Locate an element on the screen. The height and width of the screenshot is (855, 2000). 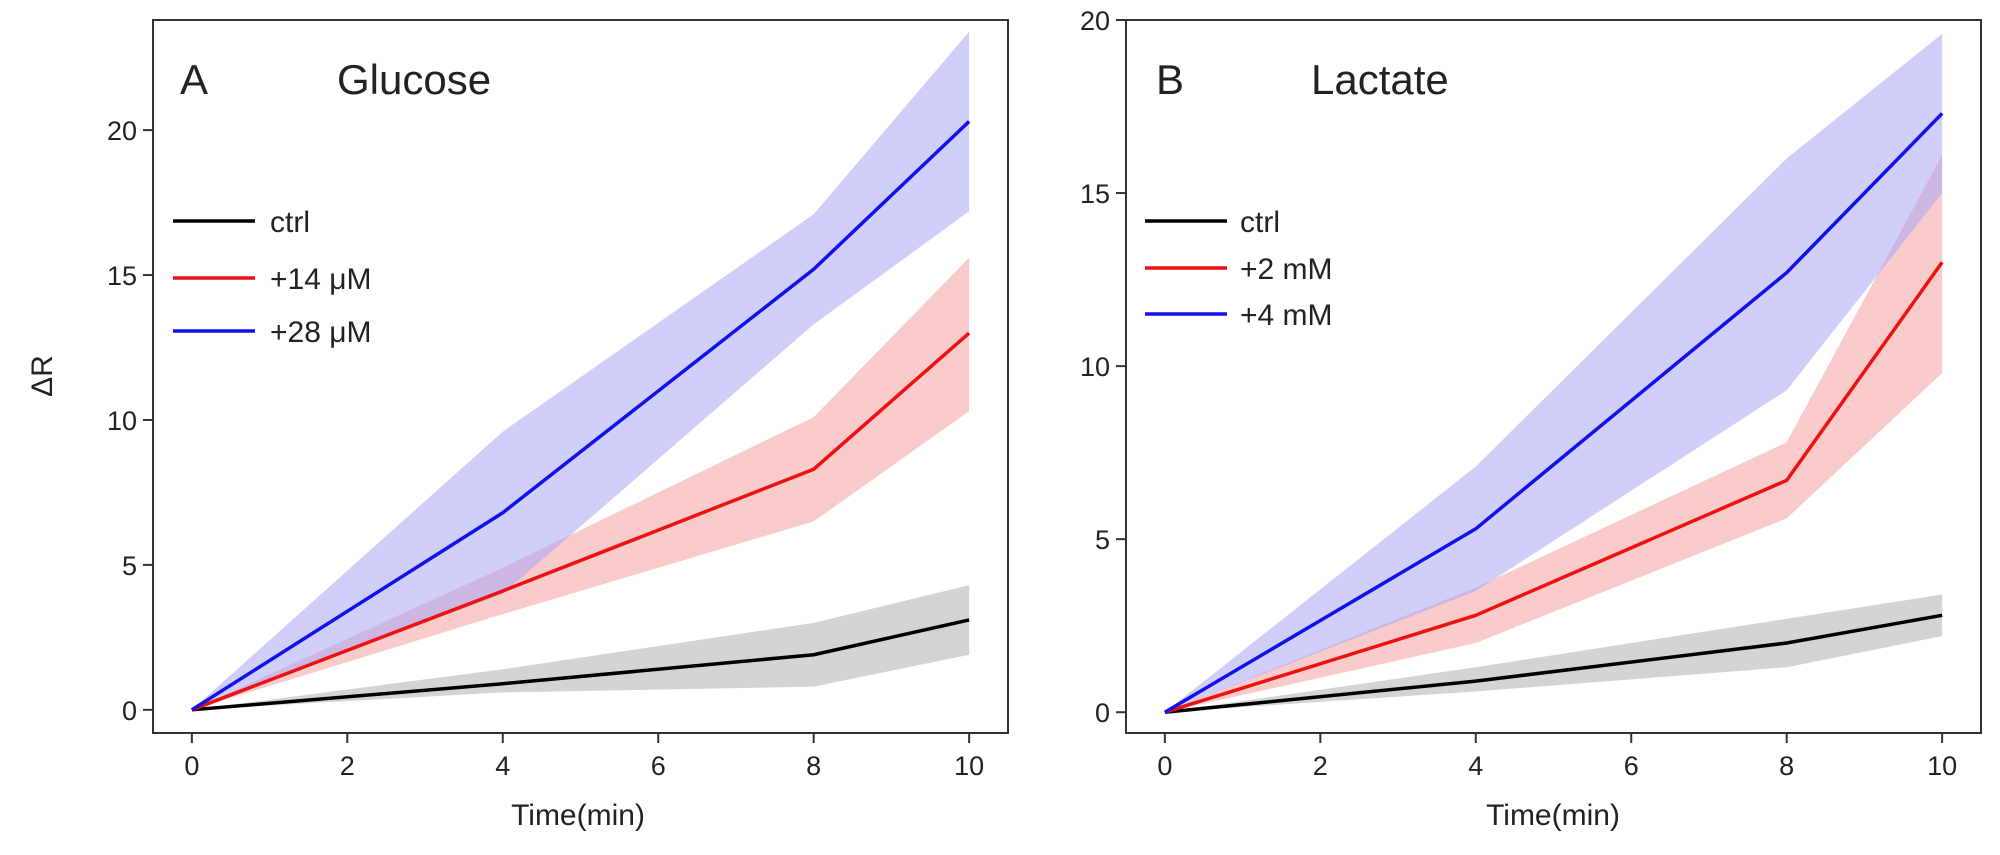
y-axis-label: ΔR is located at coordinates (42, 376).